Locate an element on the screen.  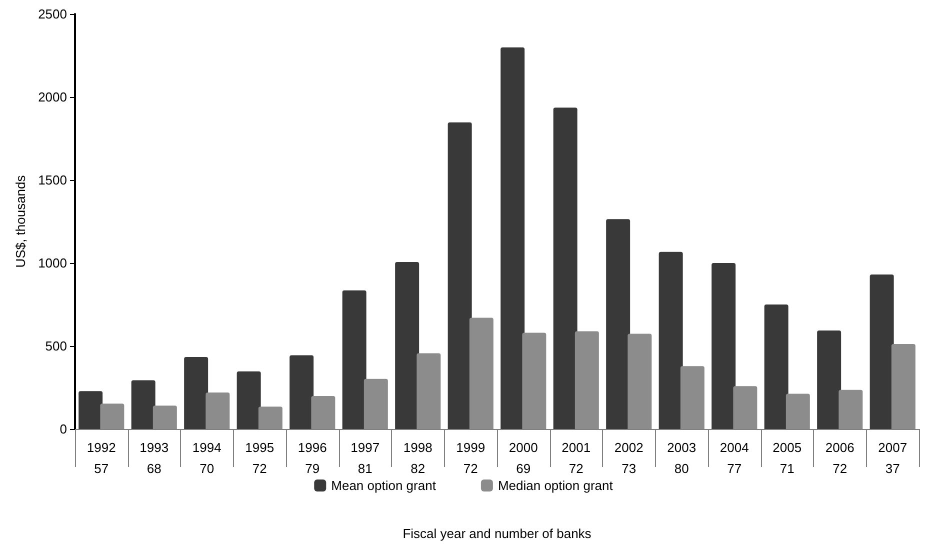
x-axis-title: Fiscal year and number of banks is located at coordinates (497, 533).